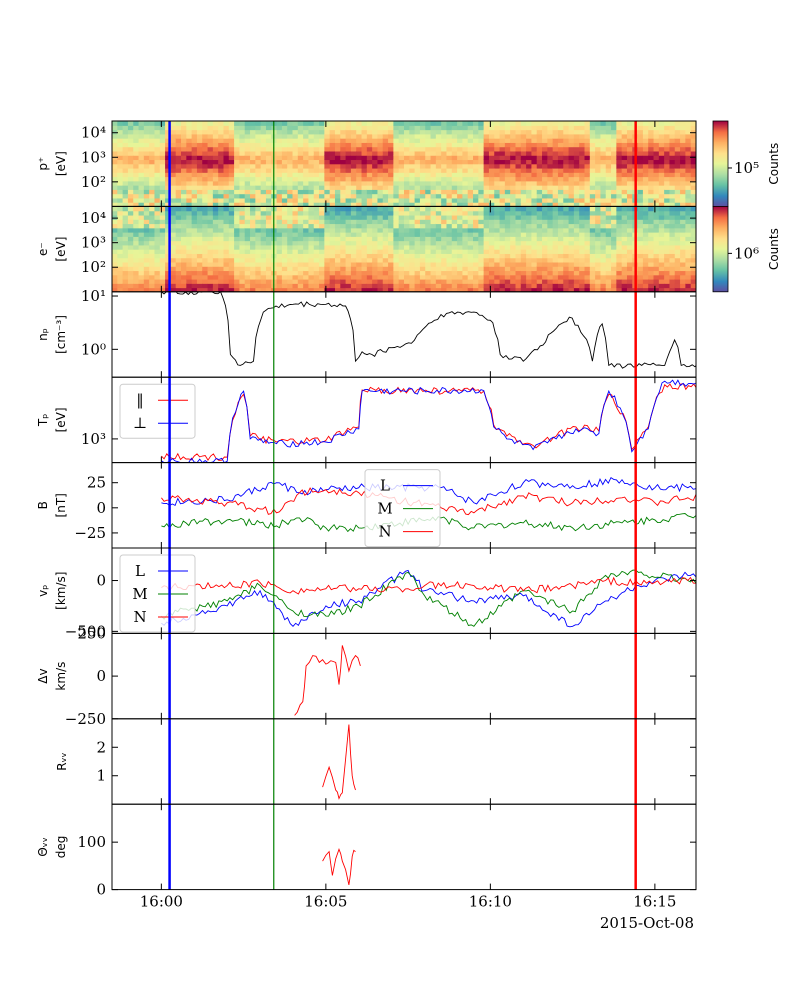 The height and width of the screenshot is (1000, 800). I want to click on ytick-label: 10², so click(93, 267).